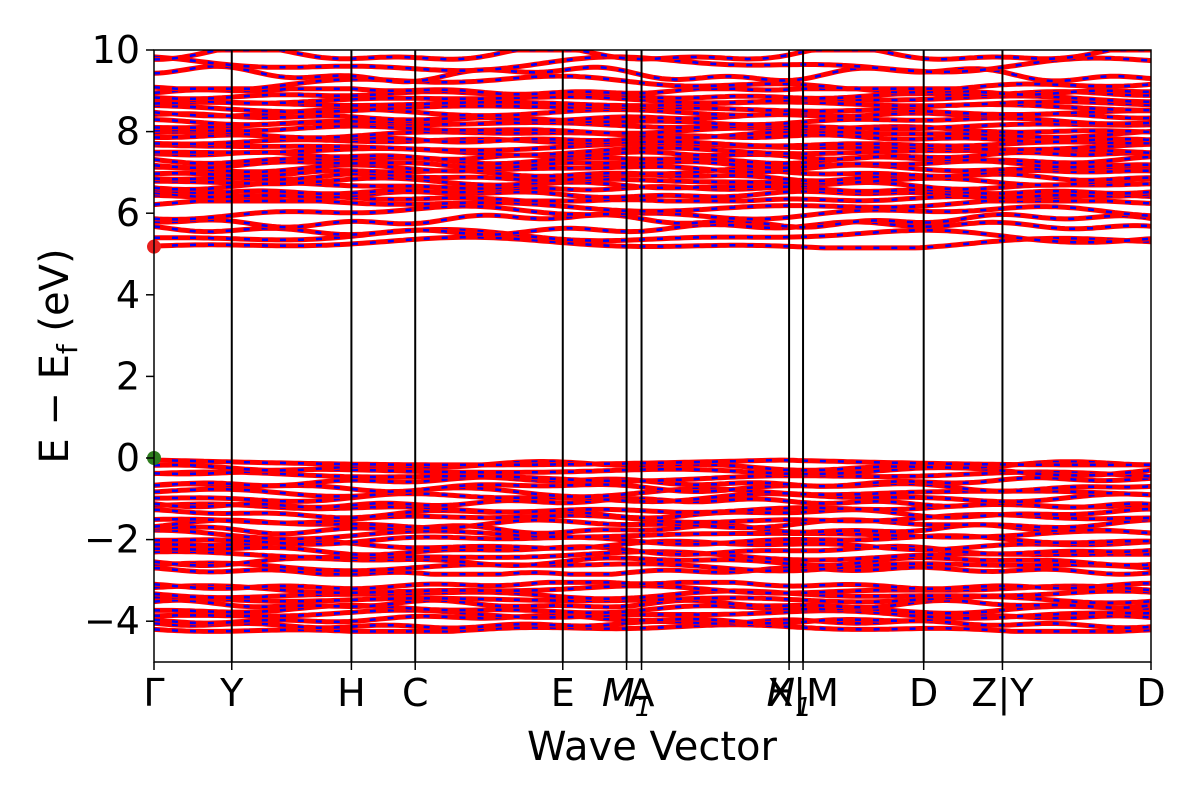 The width and height of the screenshot is (1200, 800). What do you see at coordinates (1150, 693) in the screenshot?
I see `x-tick-label-11: D` at bounding box center [1150, 693].